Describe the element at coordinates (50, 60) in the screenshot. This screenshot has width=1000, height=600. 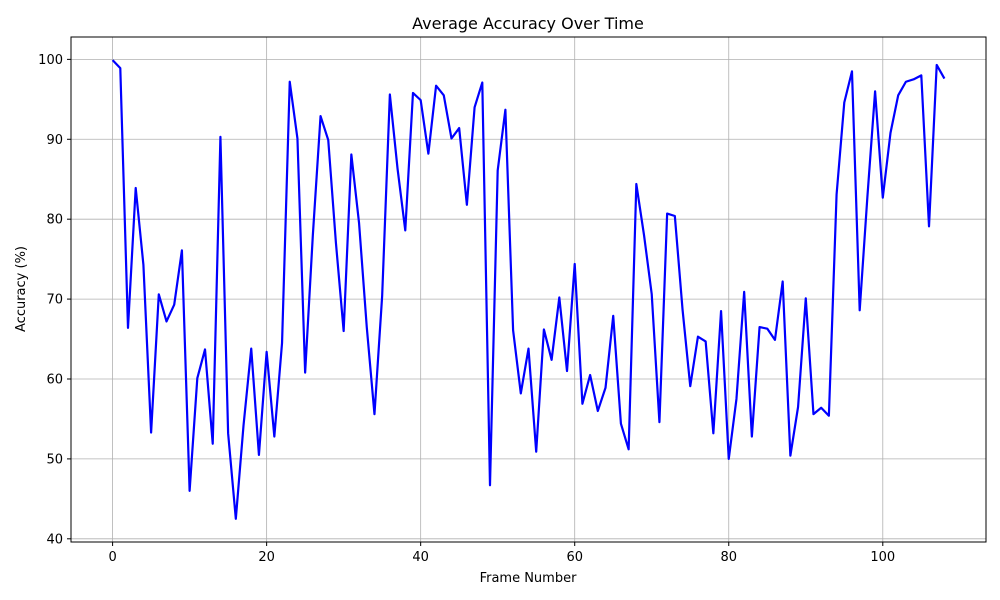
I see `y-tick-label: 100` at that location.